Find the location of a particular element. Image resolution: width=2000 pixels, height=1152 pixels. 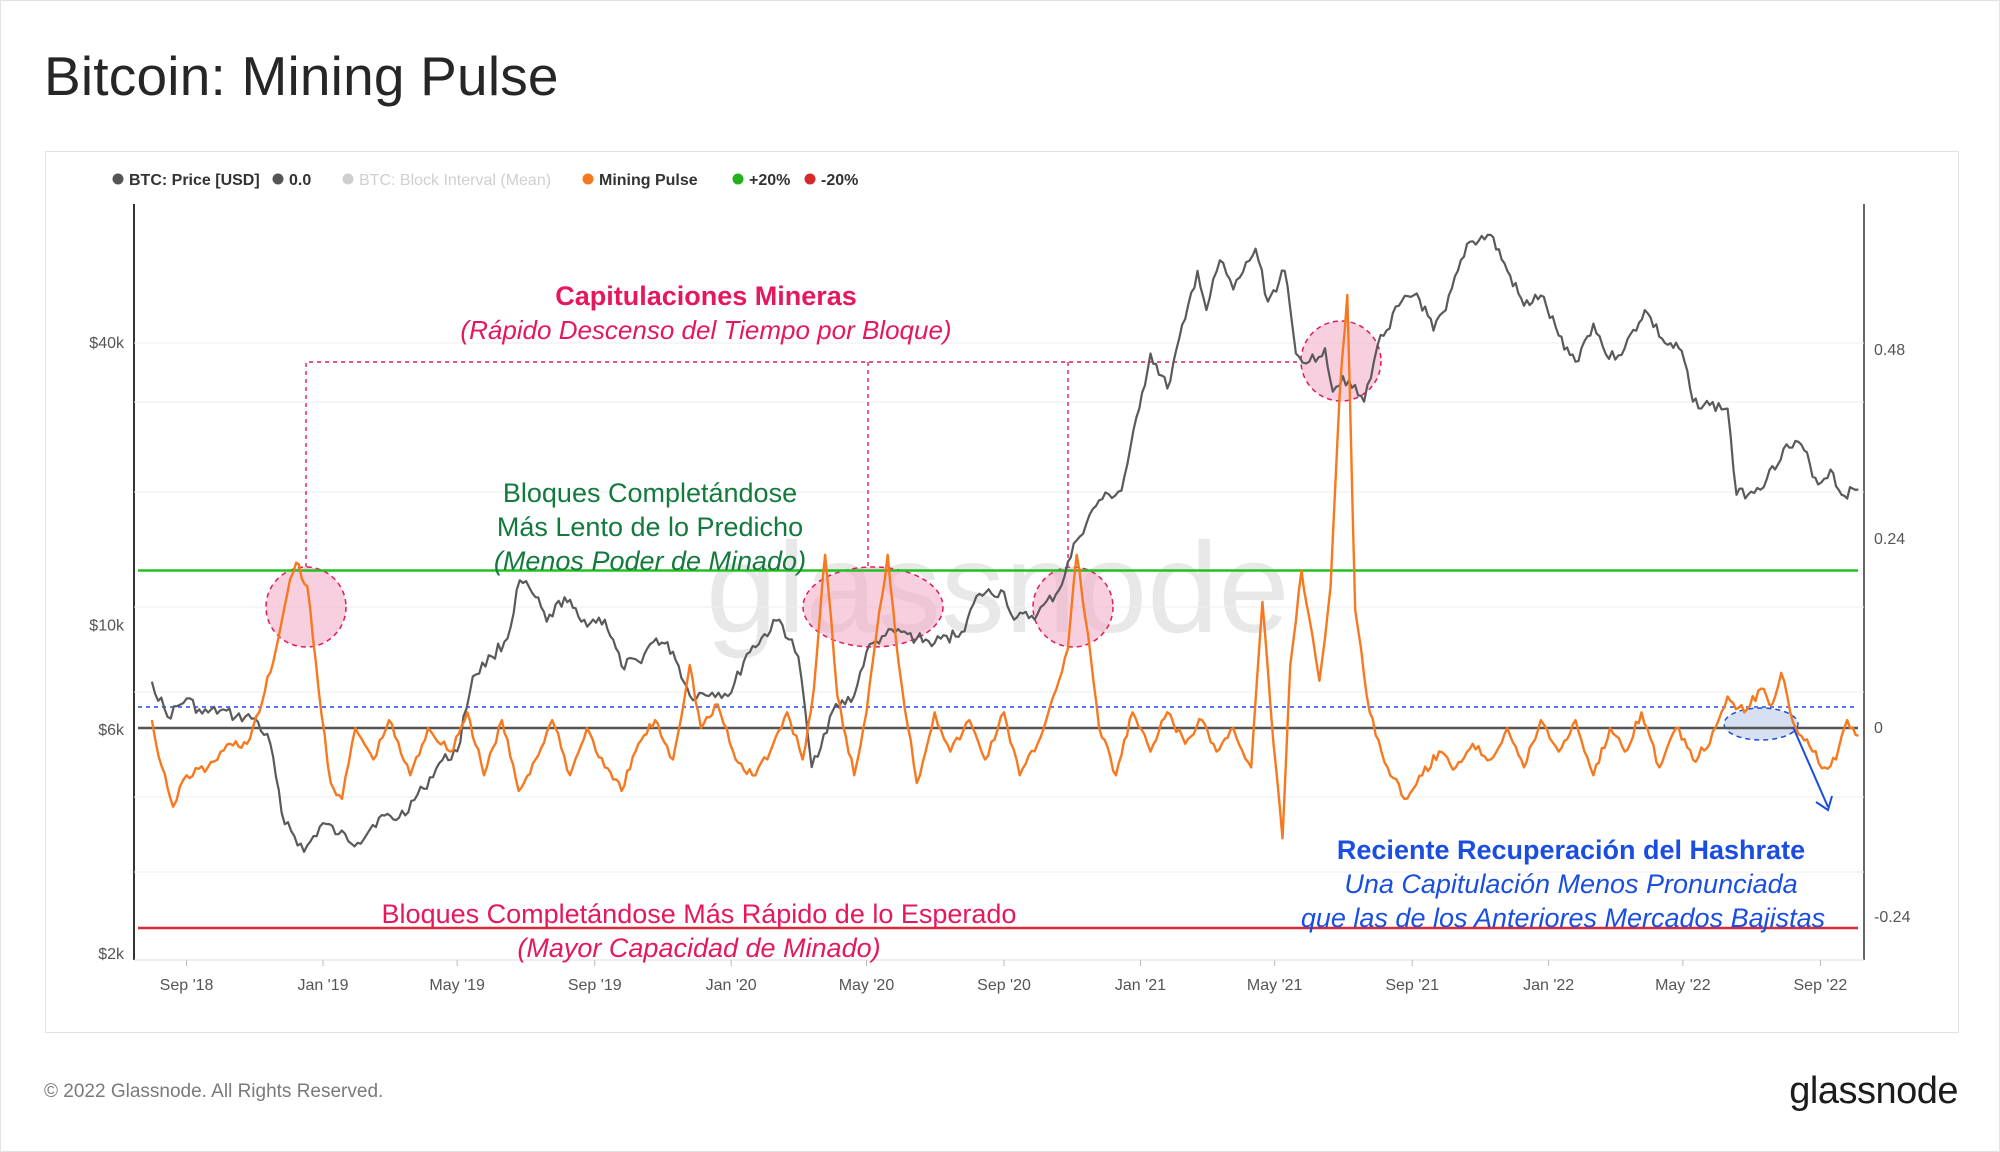

x-axis-tick-label: May '19 is located at coordinates (457, 985).